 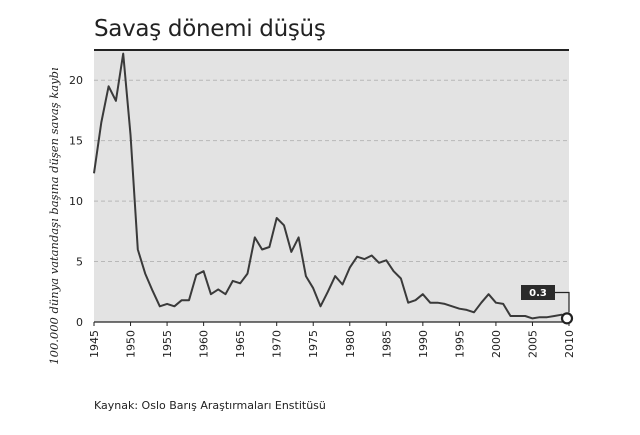 What do you see at coordinates (94, 344) in the screenshot?
I see `x-tick-label: 1945` at bounding box center [94, 344].